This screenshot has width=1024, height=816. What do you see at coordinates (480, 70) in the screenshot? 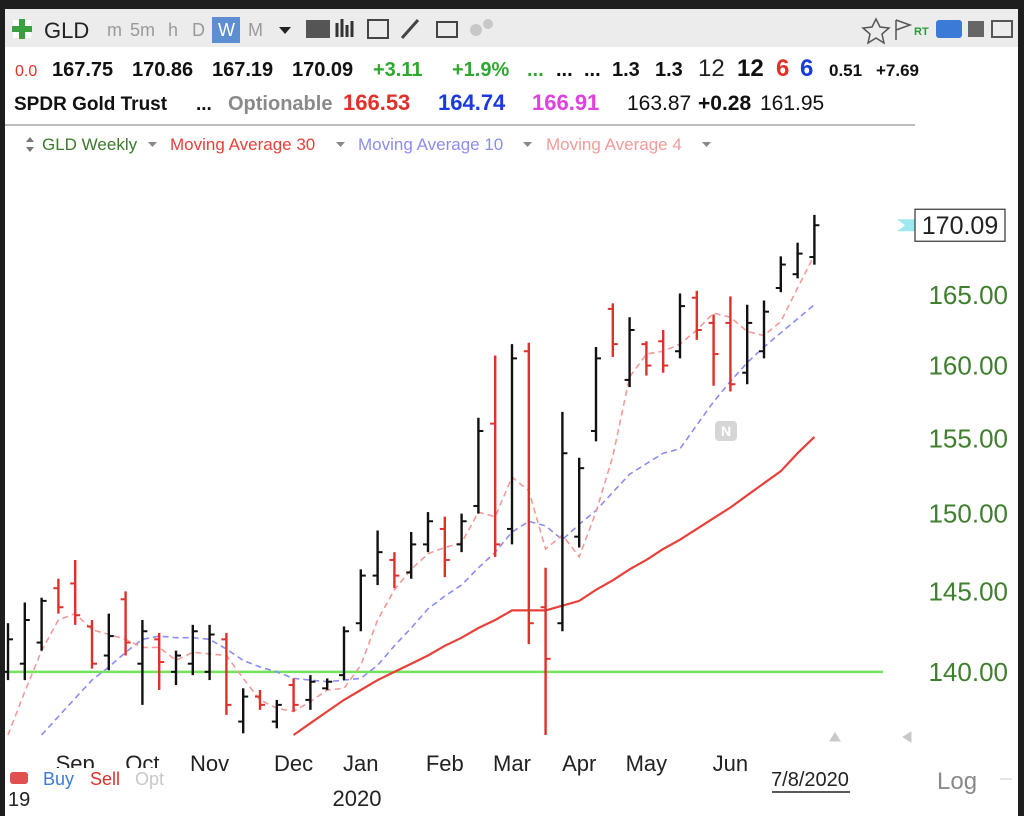
I see `quote-field: +1.9%` at bounding box center [480, 70].